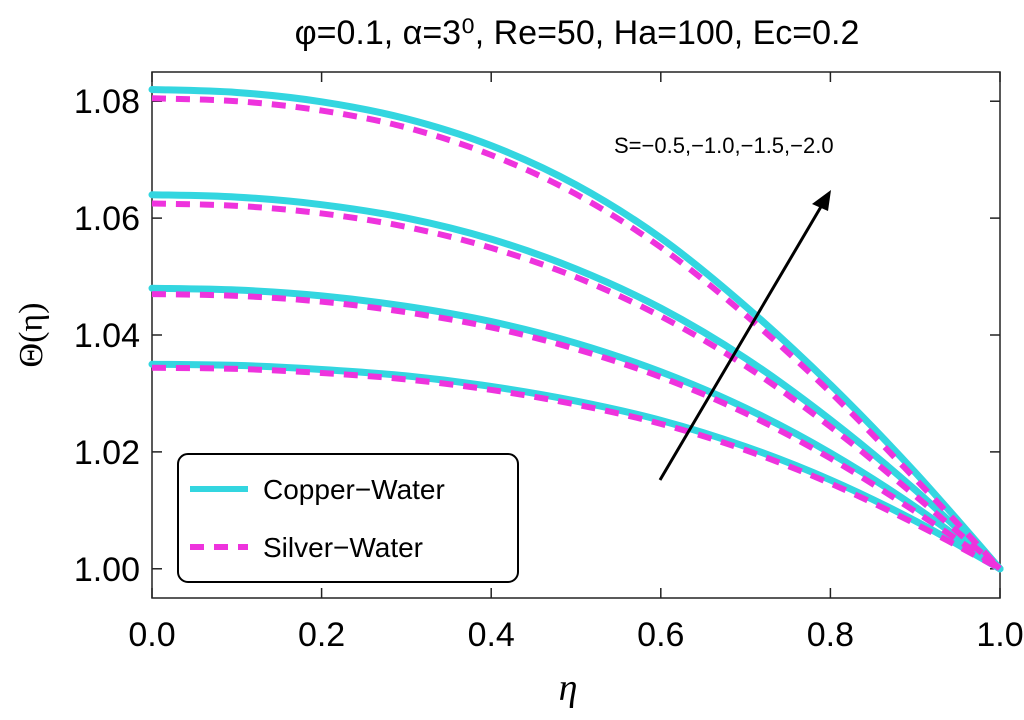  Describe the element at coordinates (107, 453) in the screenshot. I see `y-tick-label: 1.02` at that location.